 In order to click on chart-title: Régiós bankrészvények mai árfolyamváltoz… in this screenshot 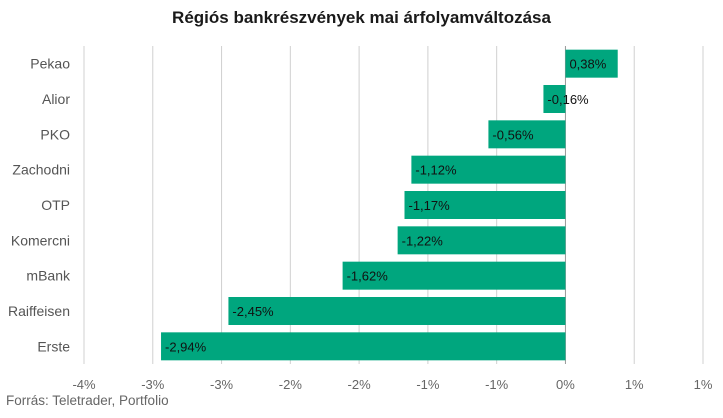, I will do `click(361, 17)`.